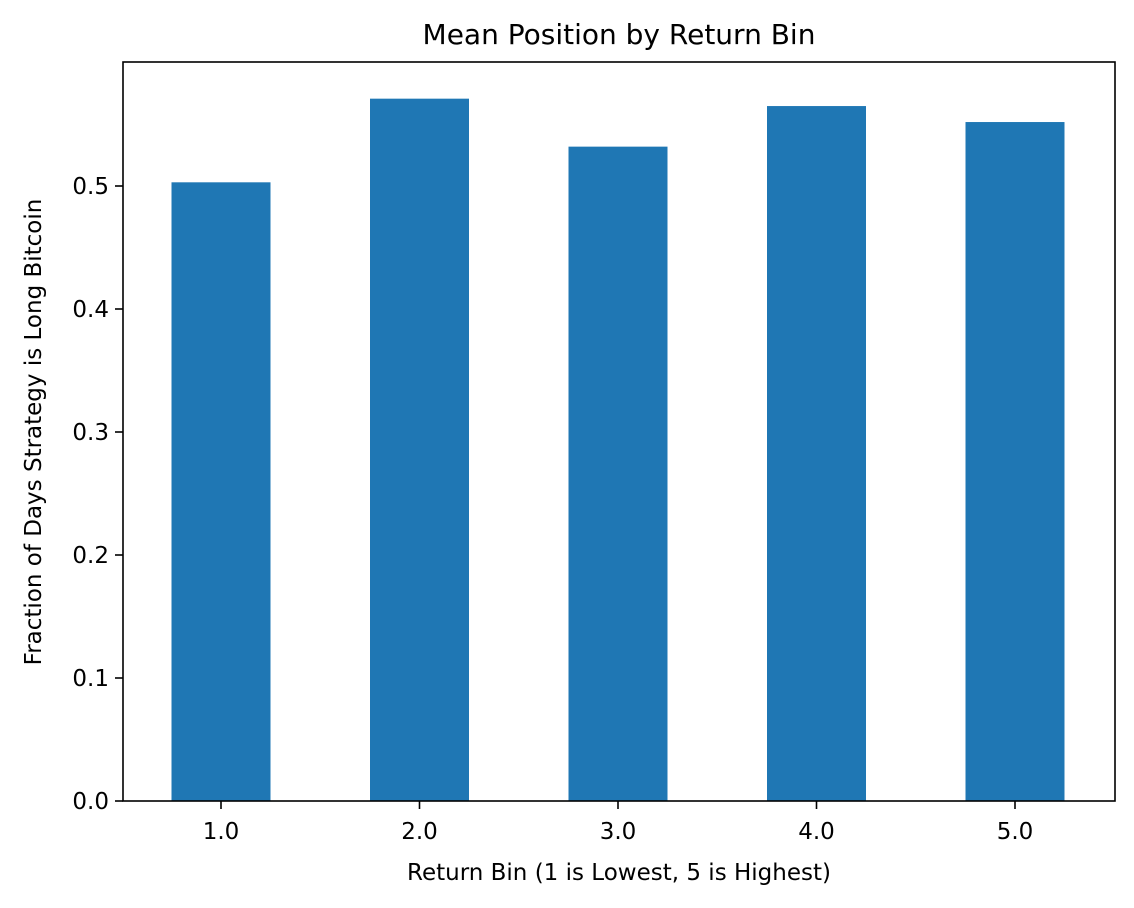 This screenshot has height=908, width=1134. What do you see at coordinates (90, 187) in the screenshot?
I see `y-tick-label: 0.5` at bounding box center [90, 187].